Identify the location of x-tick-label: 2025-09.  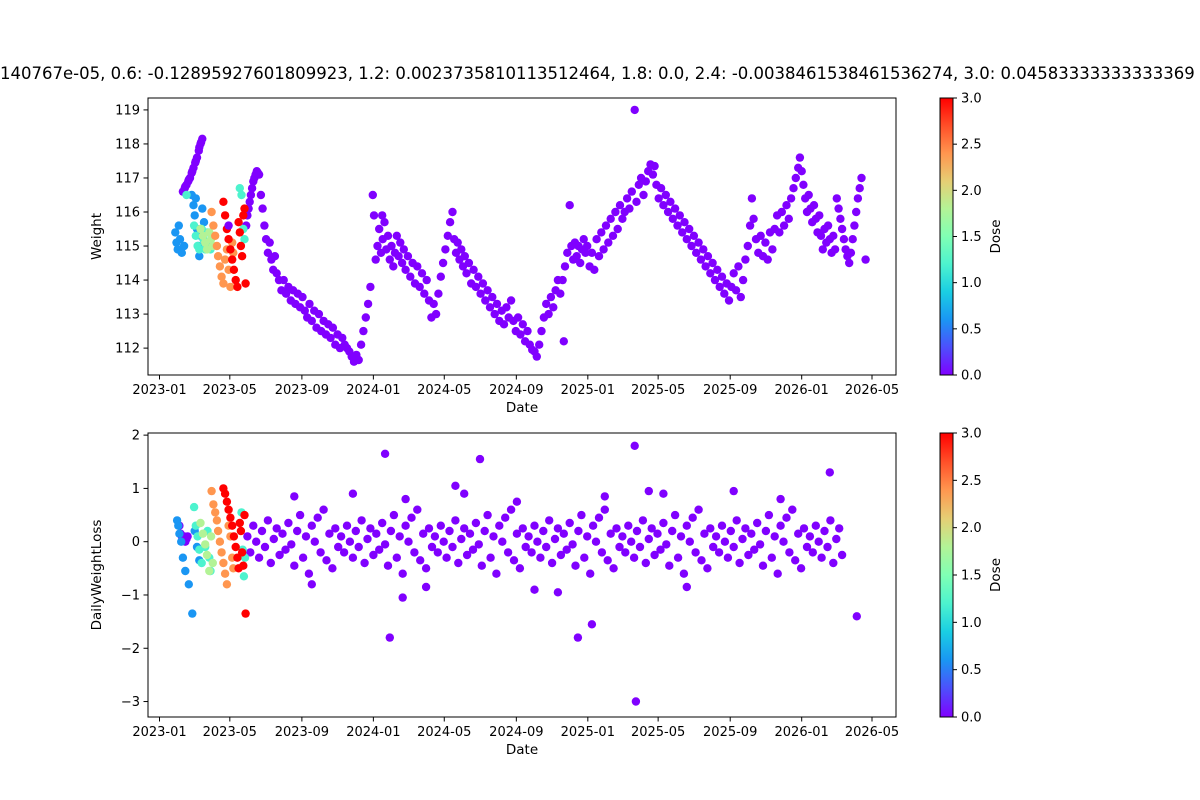
(730, 390).